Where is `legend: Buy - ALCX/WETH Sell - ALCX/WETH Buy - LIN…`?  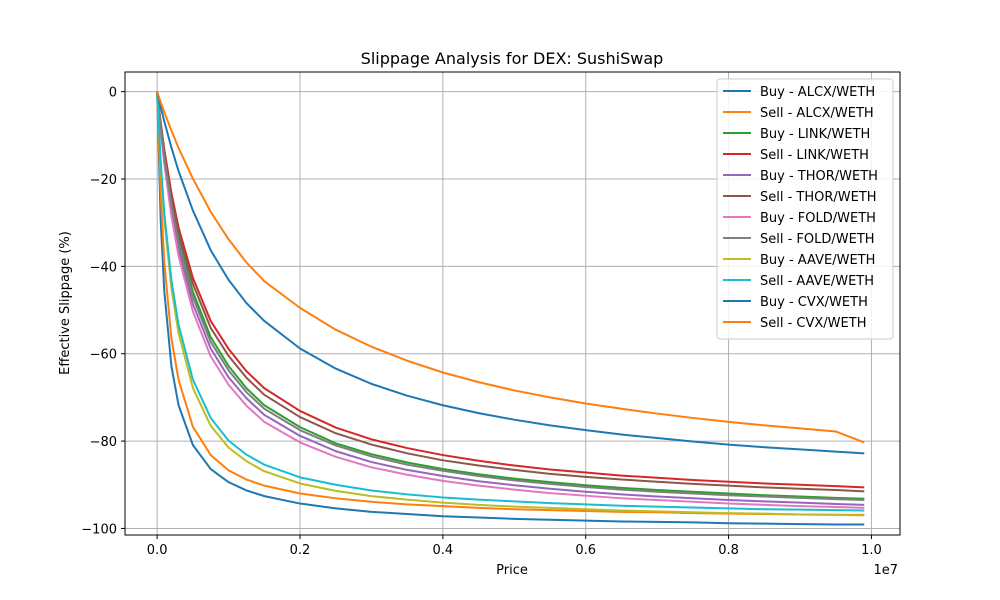
legend: Buy - ALCX/WETH Sell - ALCX/WETH Buy - LIN… is located at coordinates (805, 209).